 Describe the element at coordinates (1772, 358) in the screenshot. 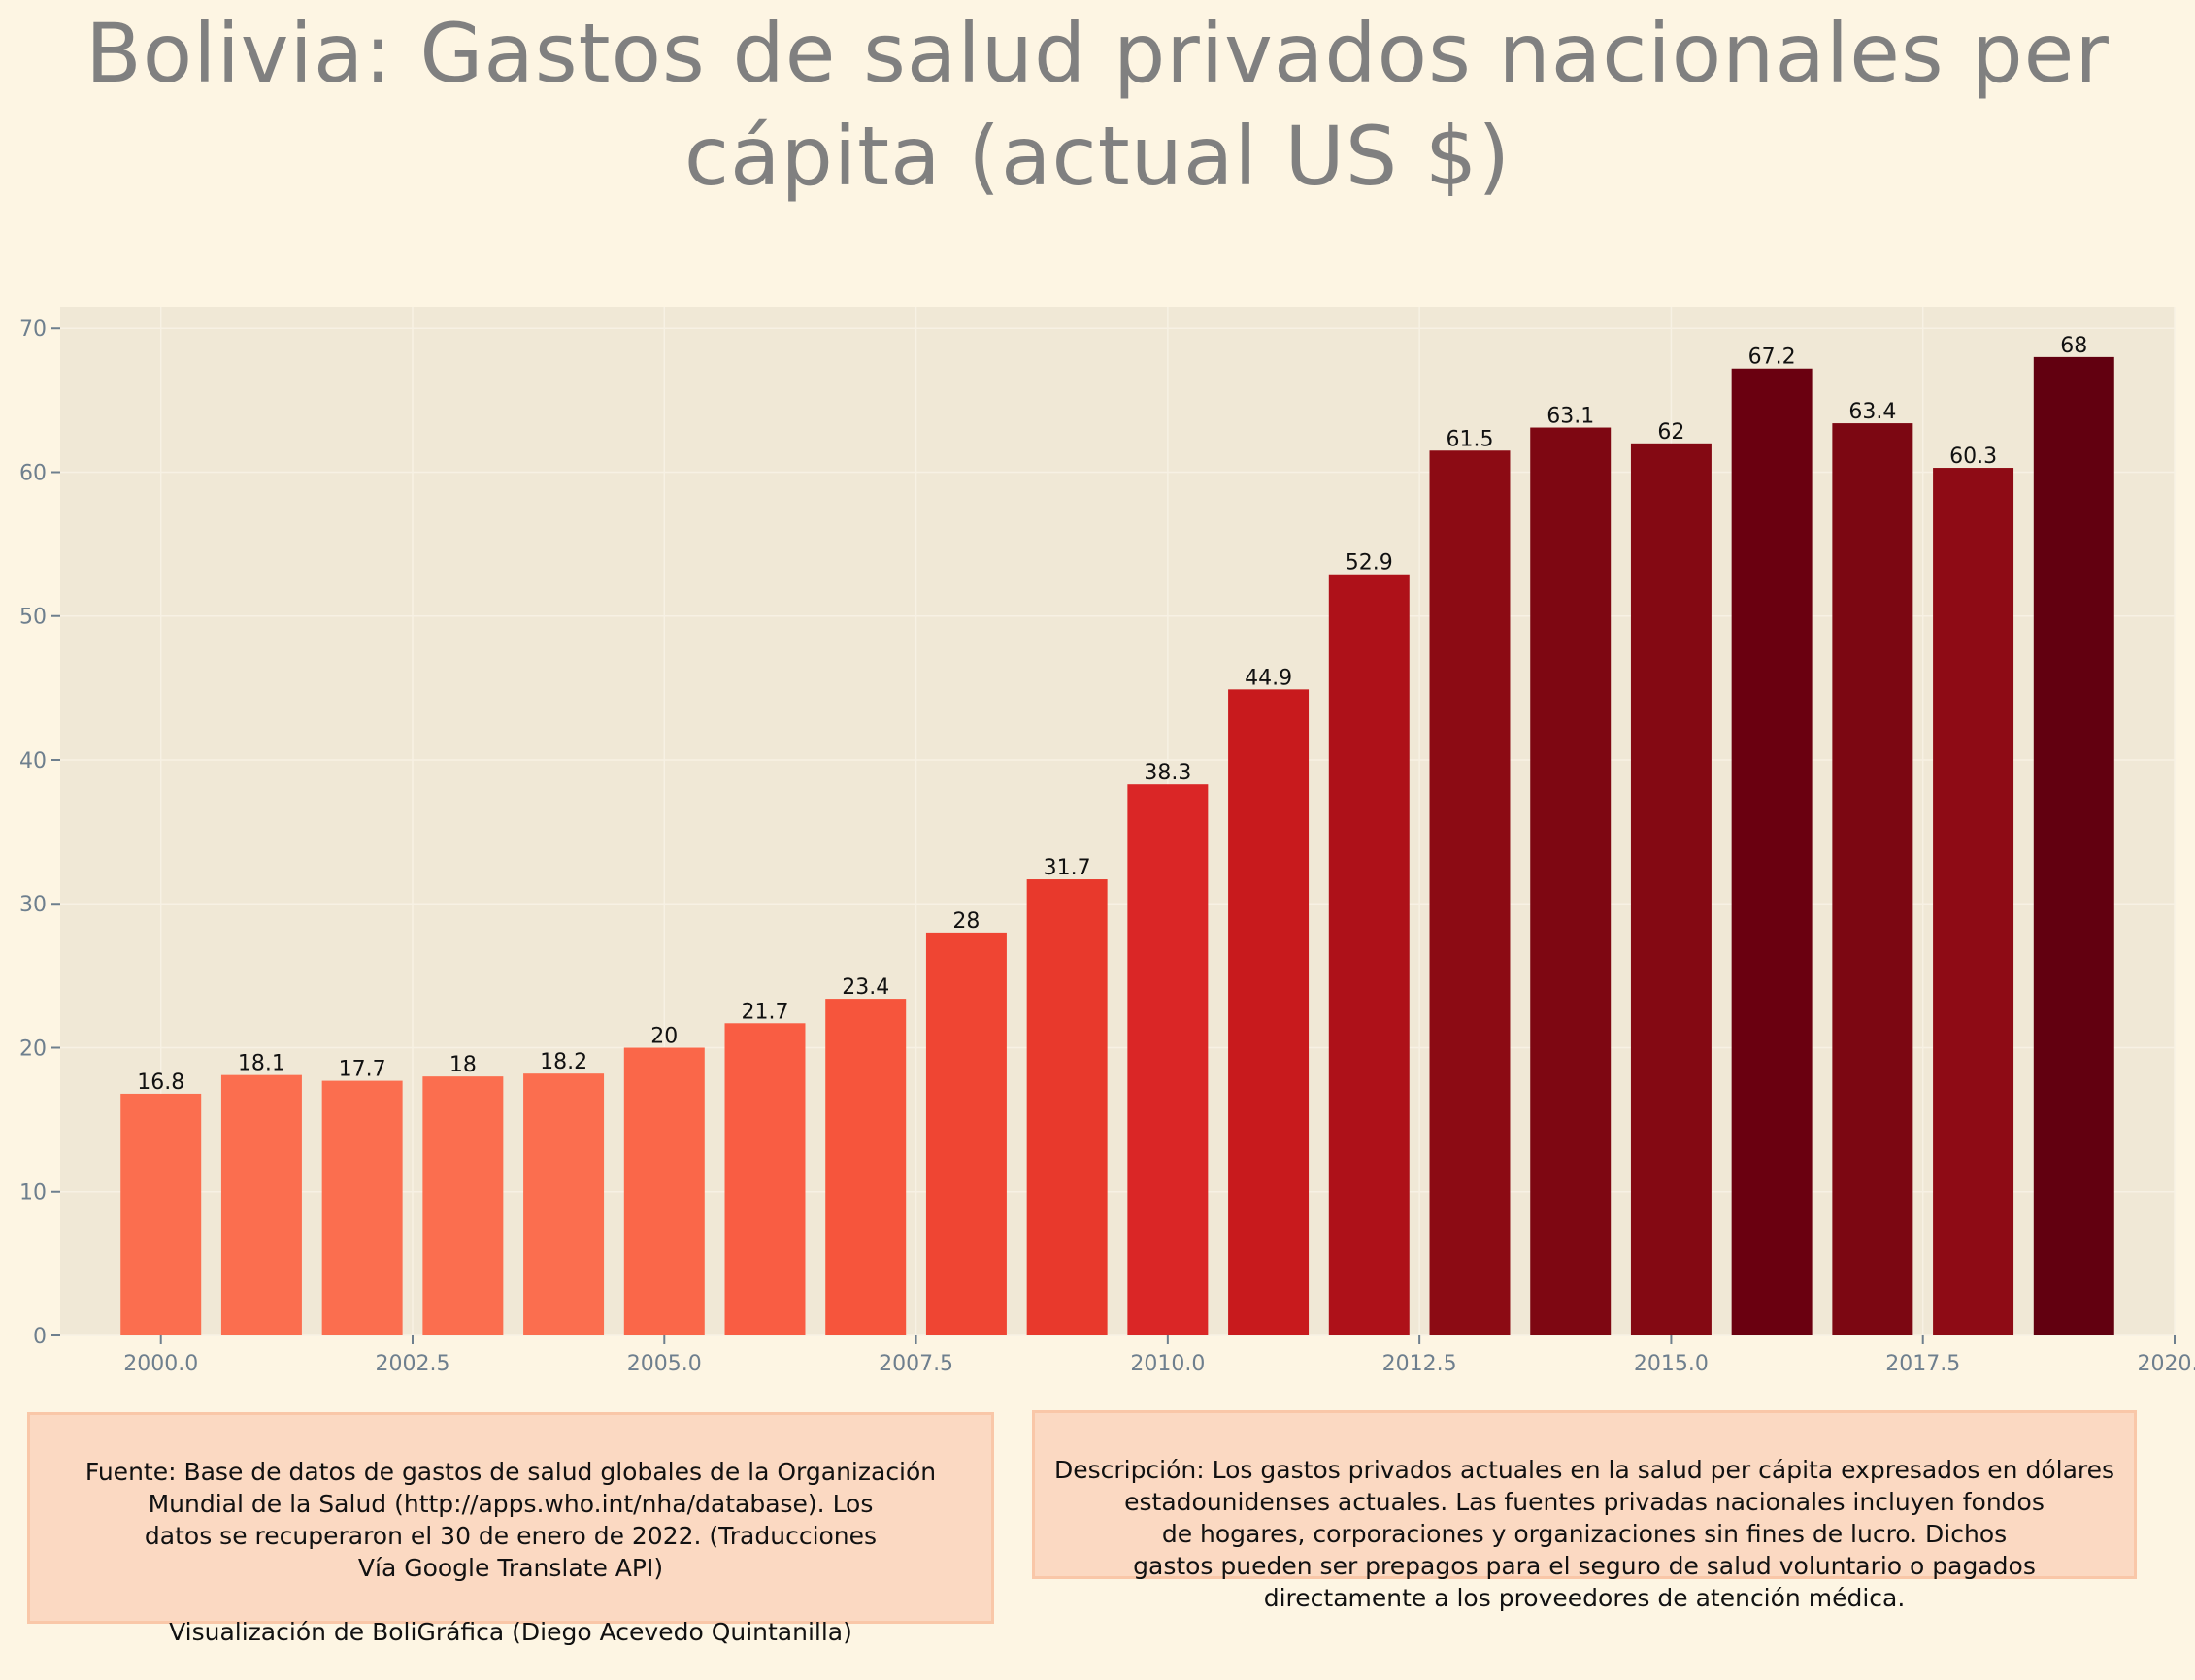

I see `bar-value-label: 67.2` at that location.